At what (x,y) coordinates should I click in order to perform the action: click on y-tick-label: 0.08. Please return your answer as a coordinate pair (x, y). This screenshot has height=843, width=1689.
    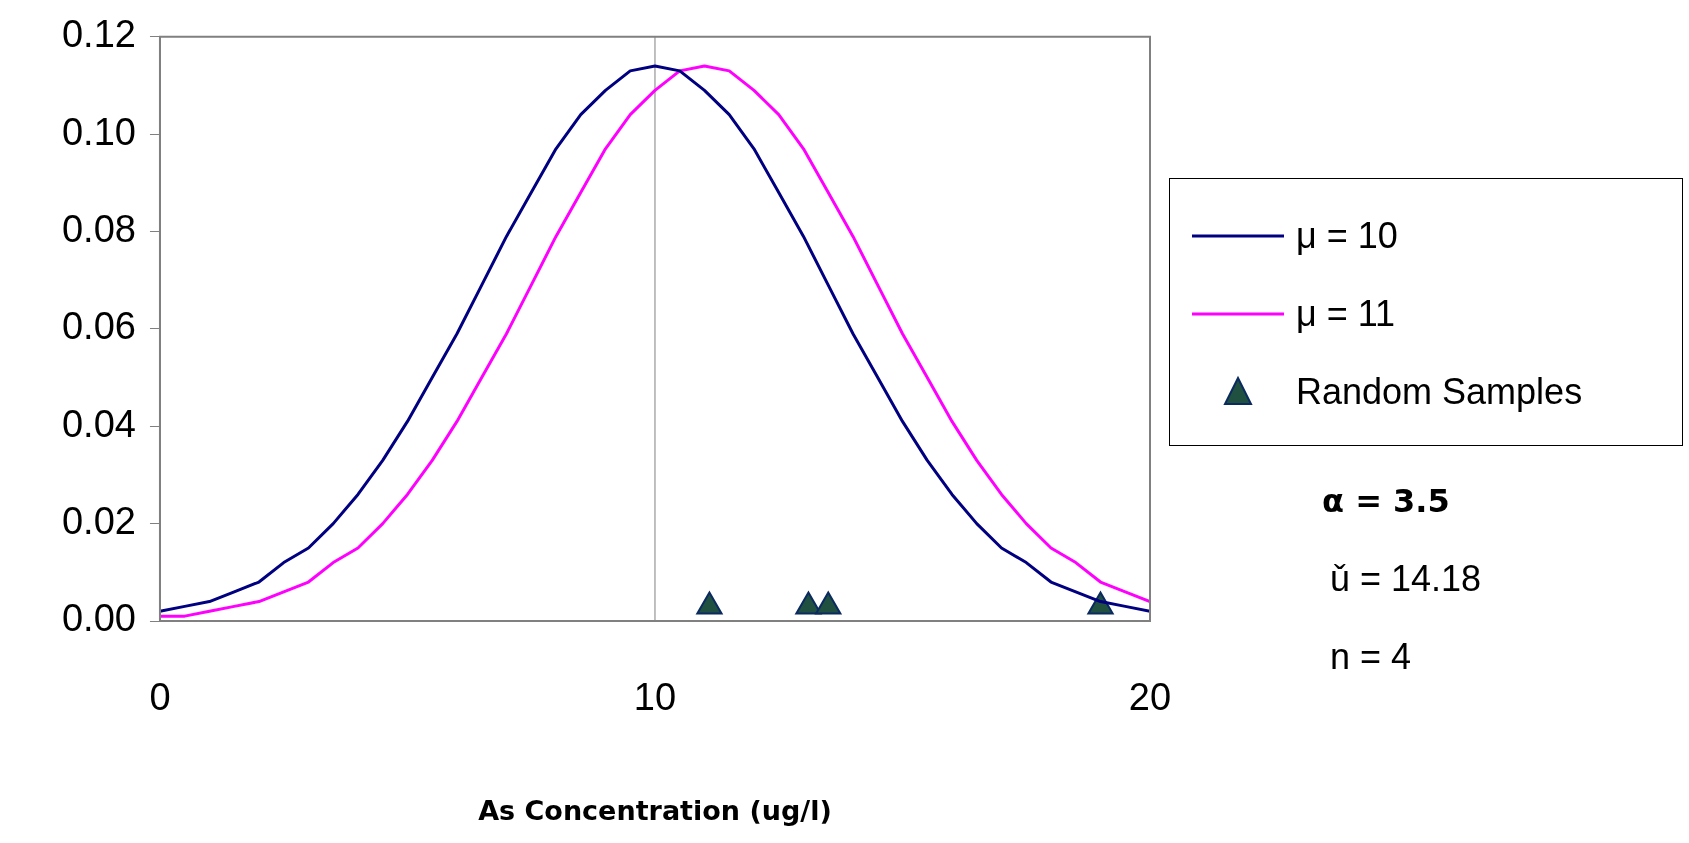
    Looking at the image, I should click on (98, 229).